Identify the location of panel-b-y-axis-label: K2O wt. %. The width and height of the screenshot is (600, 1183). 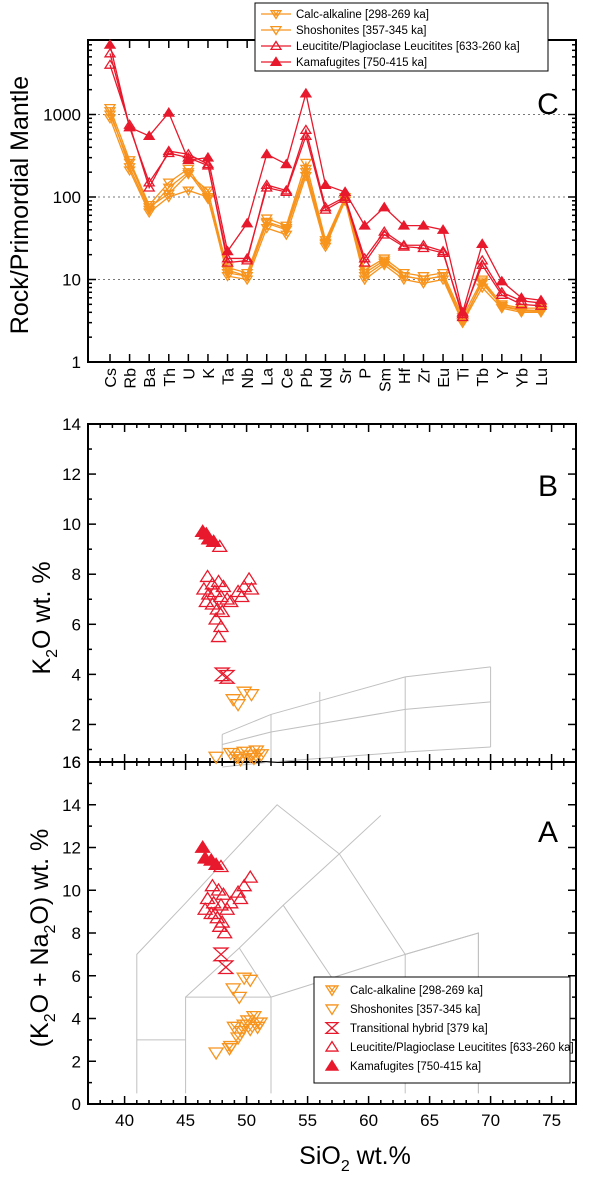
(44, 617).